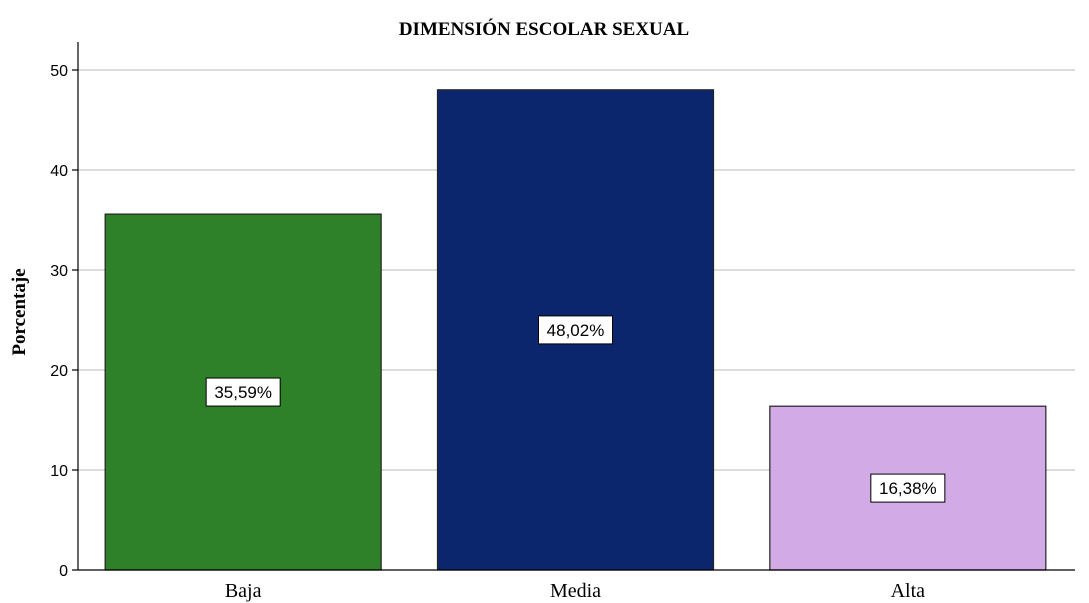 The width and height of the screenshot is (1089, 603). I want to click on data-label: 35,59%, so click(243, 392).